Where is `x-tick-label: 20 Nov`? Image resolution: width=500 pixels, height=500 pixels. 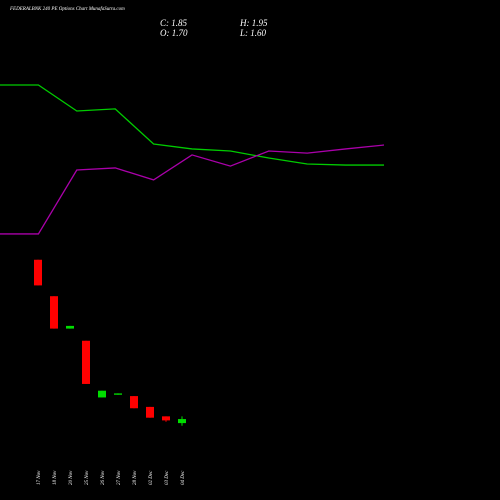 x-tick-label: 20 Nov is located at coordinates (71, 477).